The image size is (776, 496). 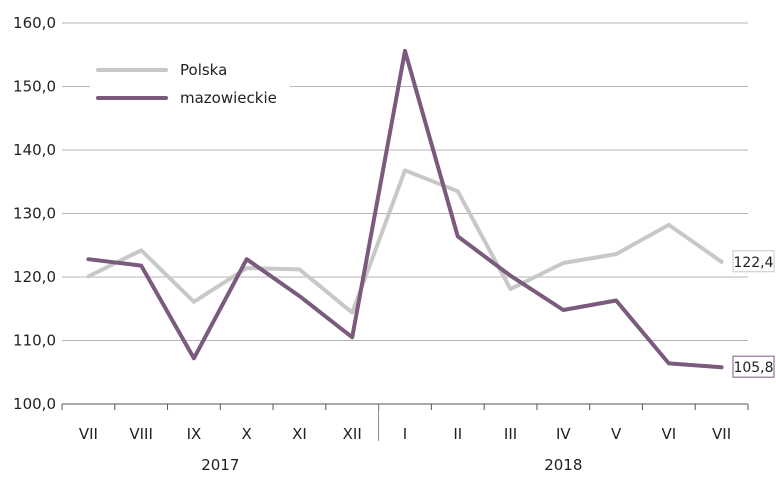 I want to click on legend: Polska mazowieckie, so click(x=190, y=84).